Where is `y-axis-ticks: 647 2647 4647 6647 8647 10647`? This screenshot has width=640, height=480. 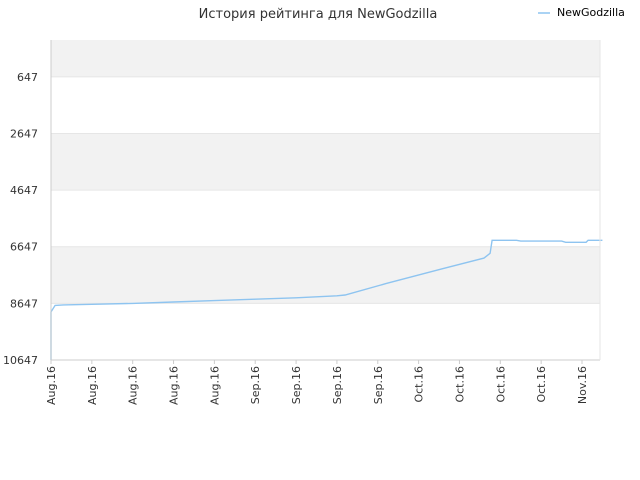 y-axis-ticks: 647 2647 4647 6647 8647 10647 is located at coordinates (20, 219).